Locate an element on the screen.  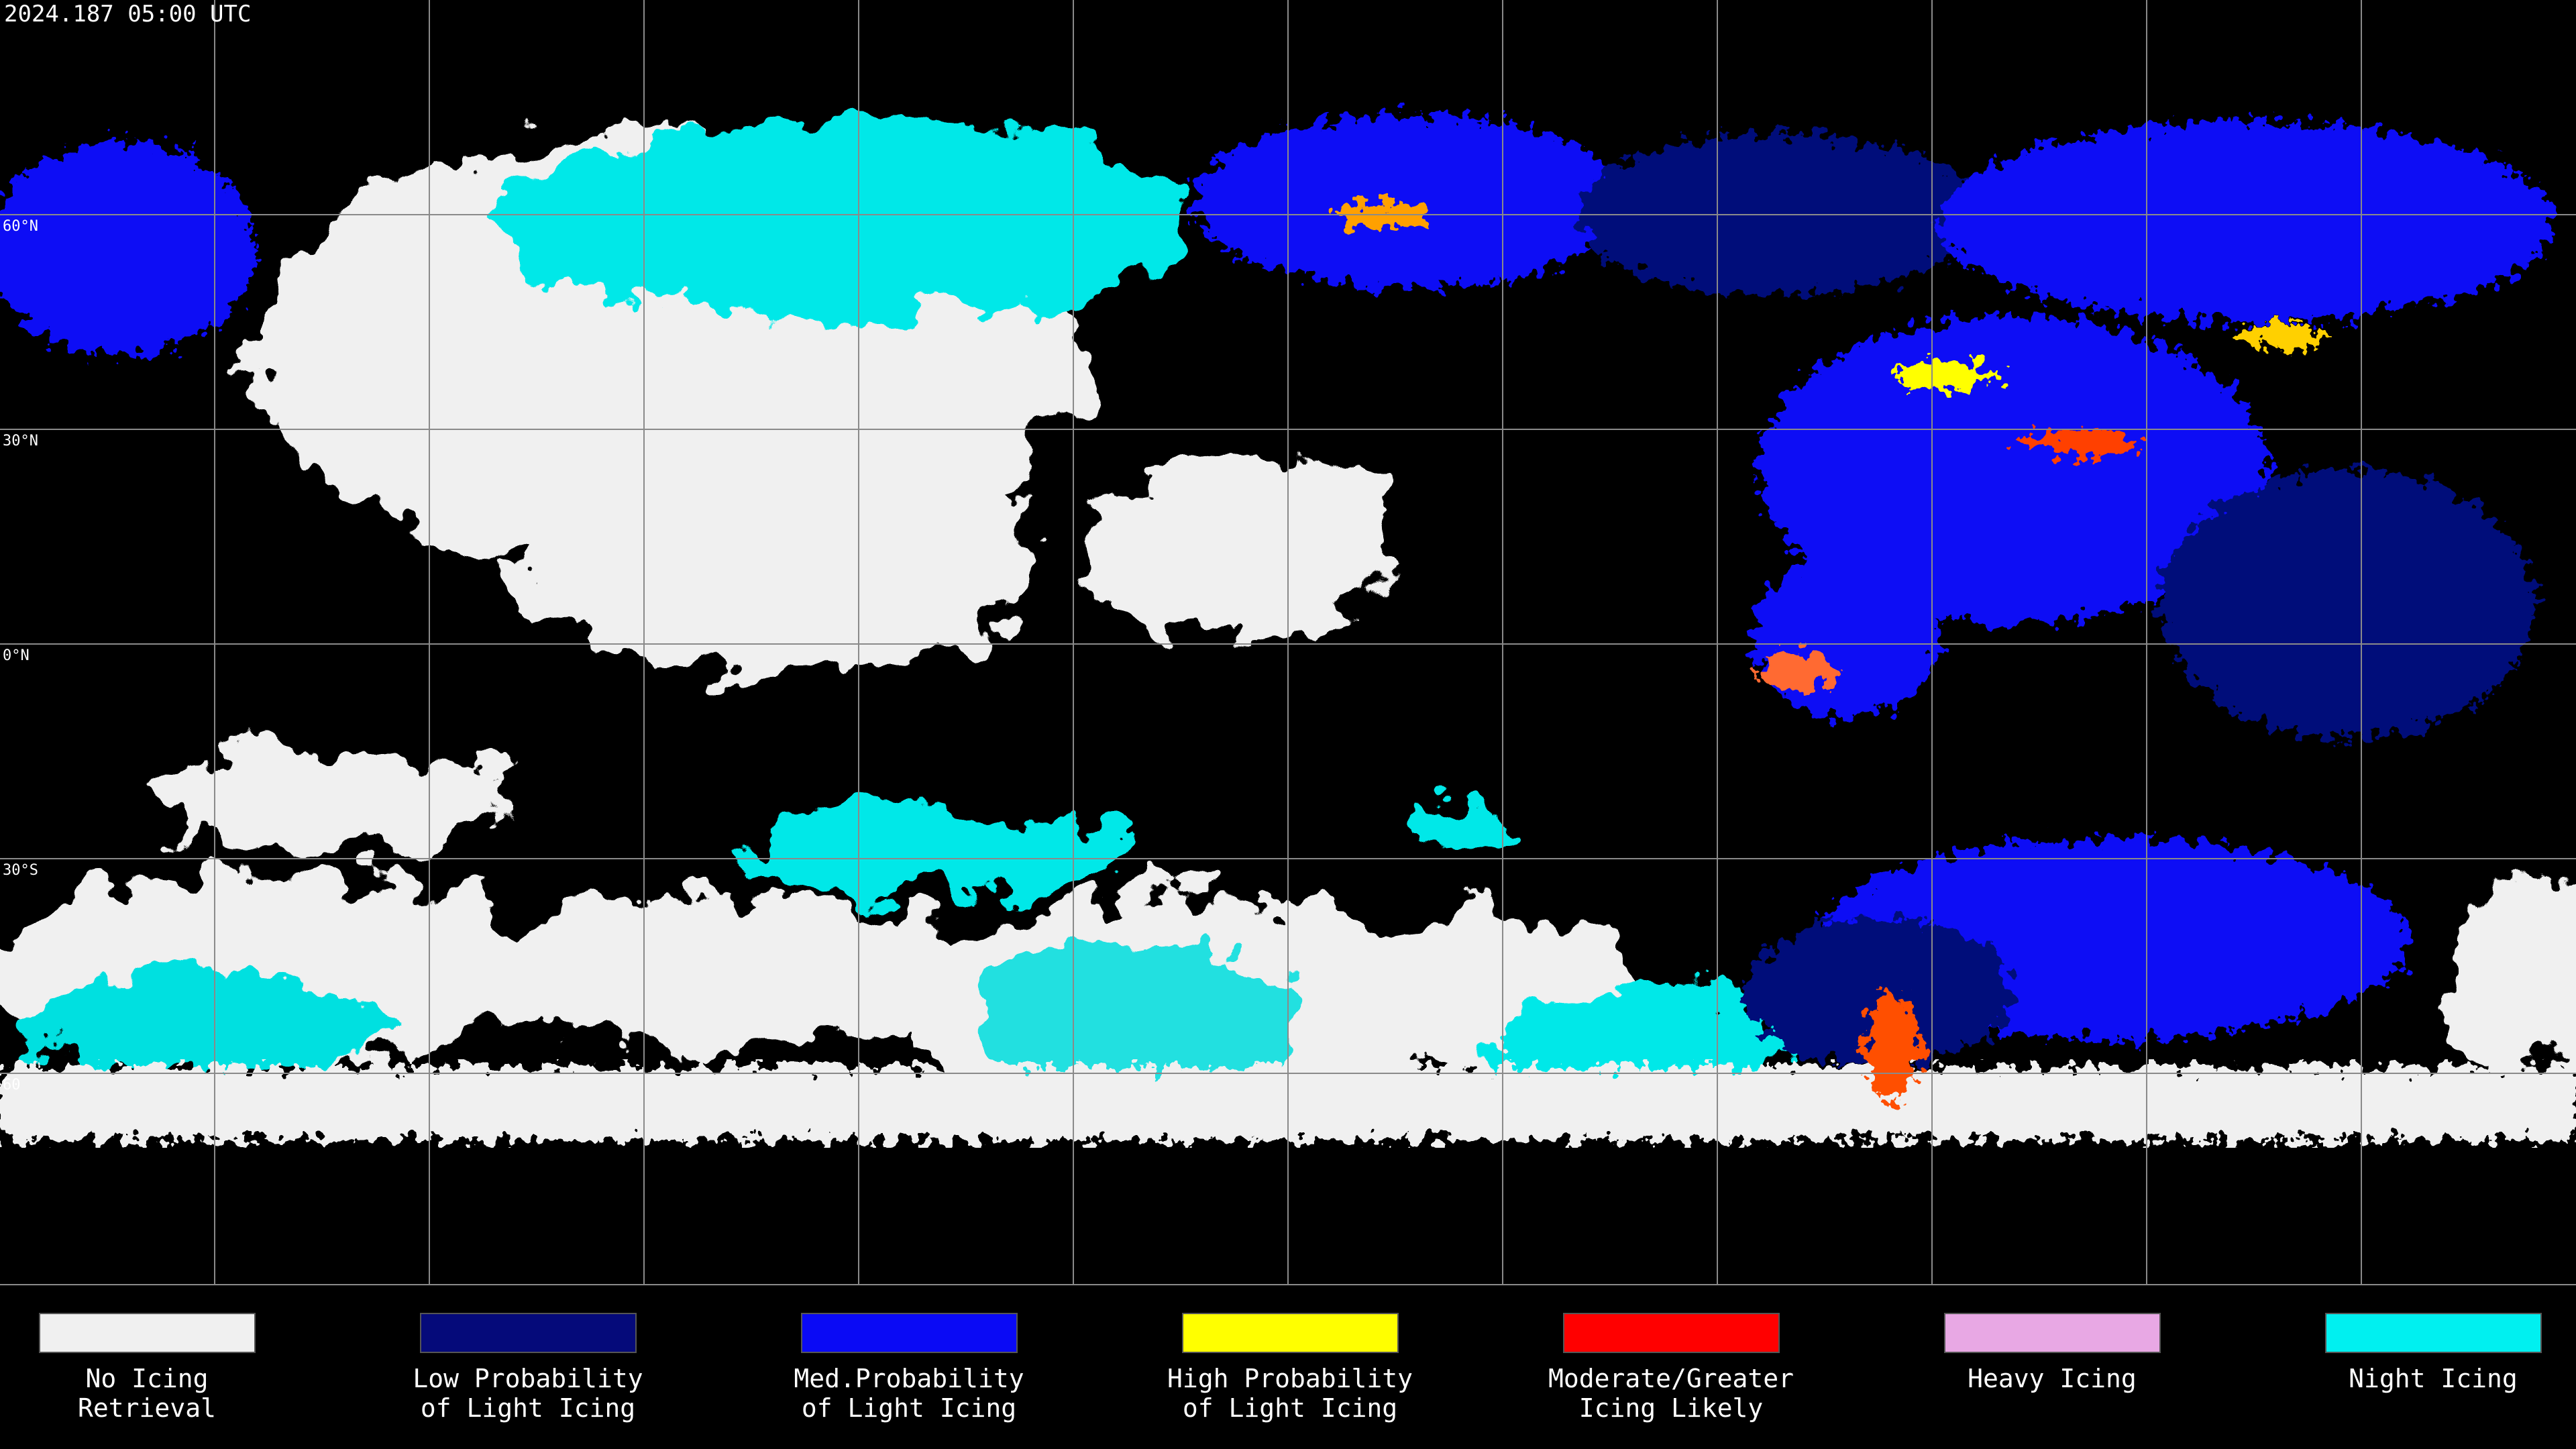
latitude-label: 60 is located at coordinates (12, 1085).